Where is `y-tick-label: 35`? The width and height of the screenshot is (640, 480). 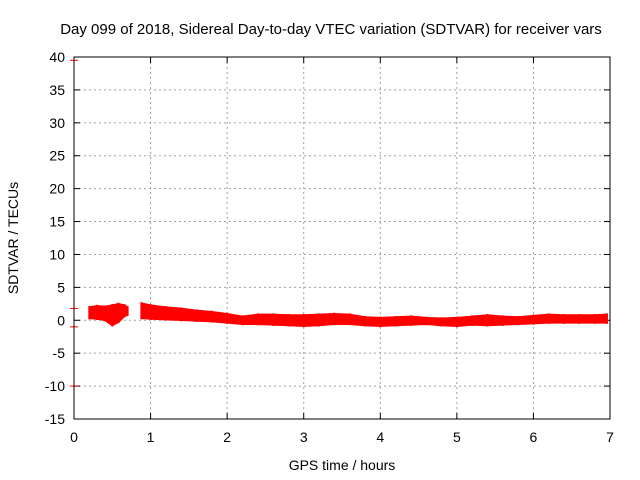
y-tick-label: 35 is located at coordinates (57, 90).